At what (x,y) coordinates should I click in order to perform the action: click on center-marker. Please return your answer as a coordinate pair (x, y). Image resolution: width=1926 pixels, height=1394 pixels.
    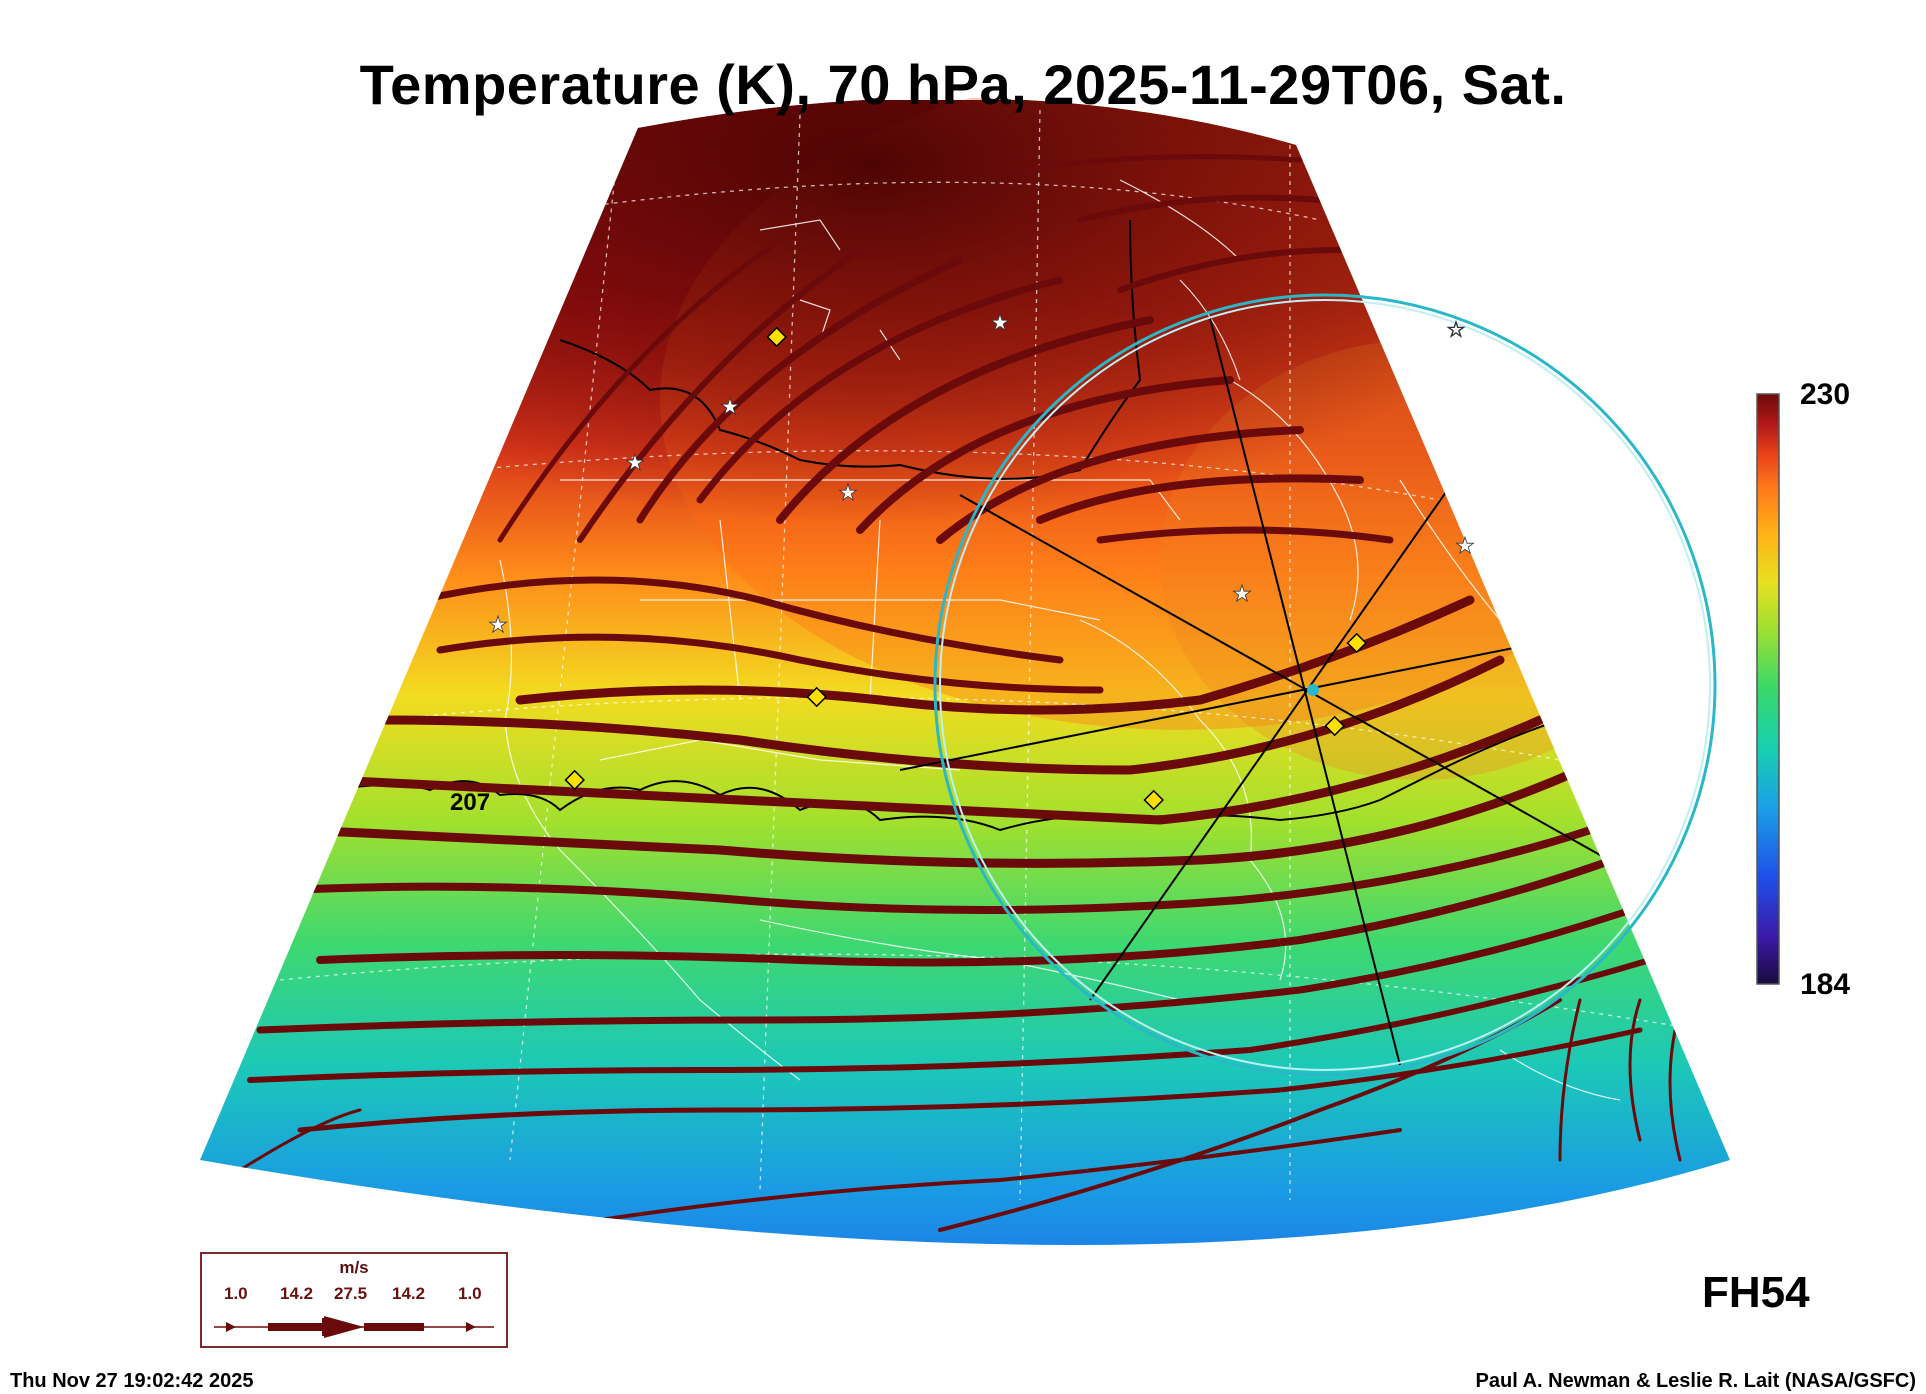
    Looking at the image, I should click on (1313, 690).